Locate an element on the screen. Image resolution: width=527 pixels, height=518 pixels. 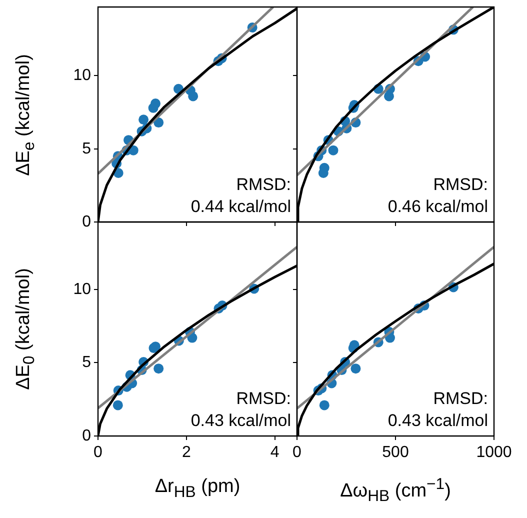
x-tick-label: 1000 is located at coordinates (494, 453).